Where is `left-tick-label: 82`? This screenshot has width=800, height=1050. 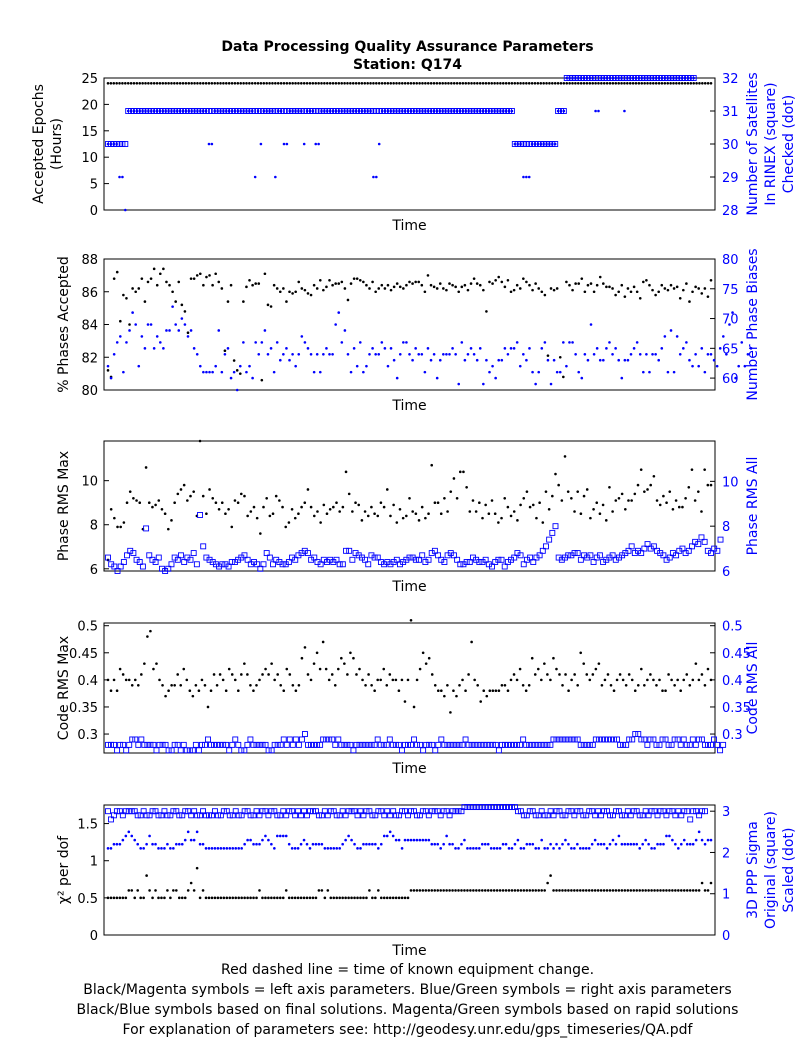 left-tick-label: 82 is located at coordinates (89, 358).